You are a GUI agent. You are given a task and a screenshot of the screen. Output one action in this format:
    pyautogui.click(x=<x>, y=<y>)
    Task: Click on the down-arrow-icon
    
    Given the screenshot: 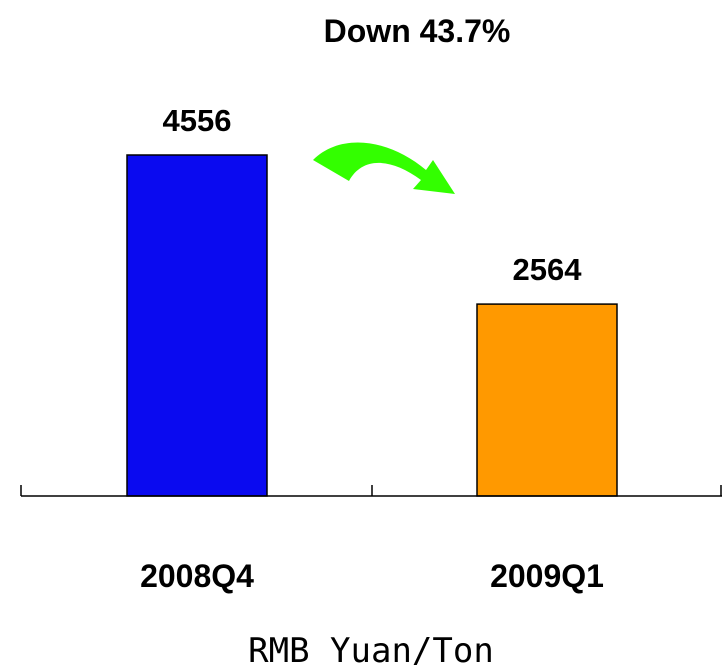 What is the action you would take?
    pyautogui.click(x=384, y=168)
    